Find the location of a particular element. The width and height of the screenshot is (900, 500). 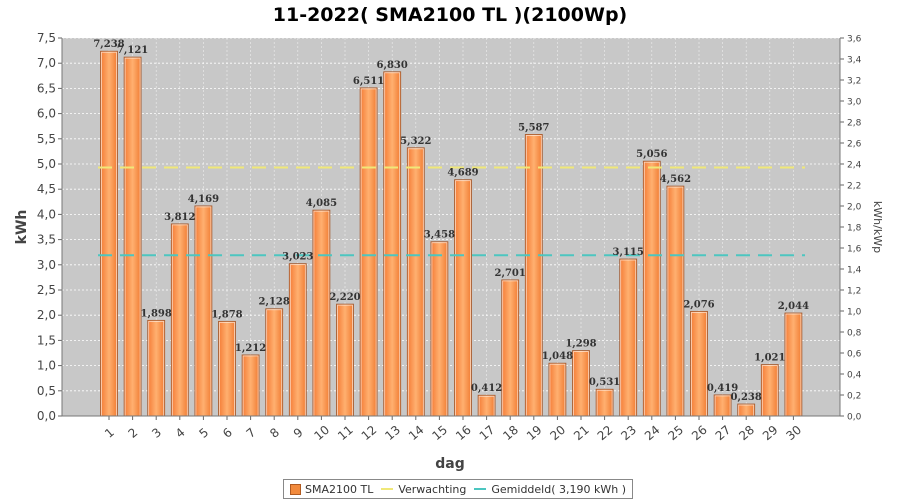

value-label: 1,878 is located at coordinates (226, 314).